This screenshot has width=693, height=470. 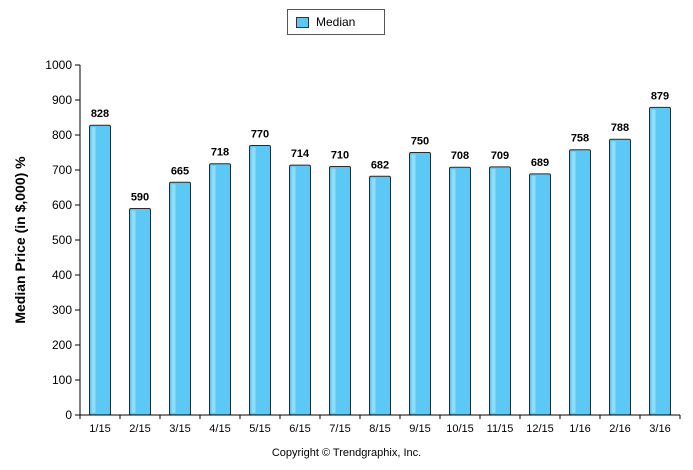 I want to click on bar-highlight-3/16, so click(x=653, y=261).